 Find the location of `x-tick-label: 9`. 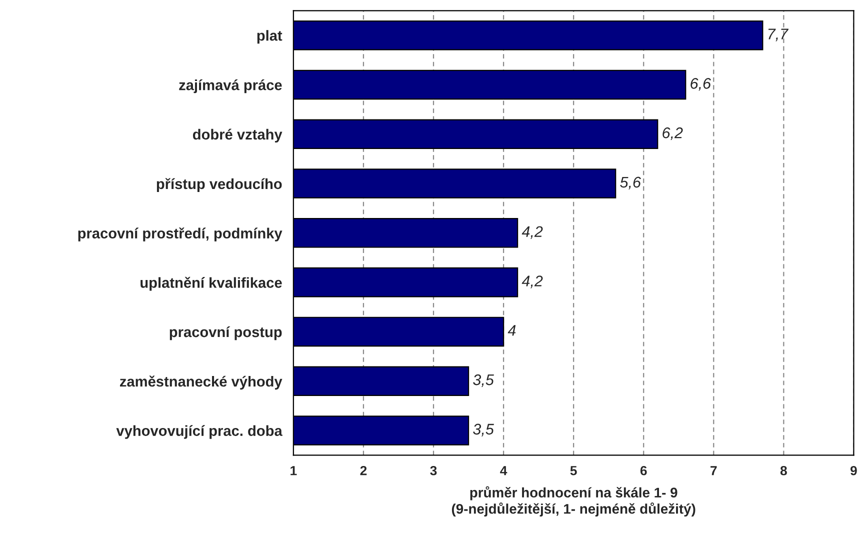

x-tick-label: 9 is located at coordinates (853, 471).